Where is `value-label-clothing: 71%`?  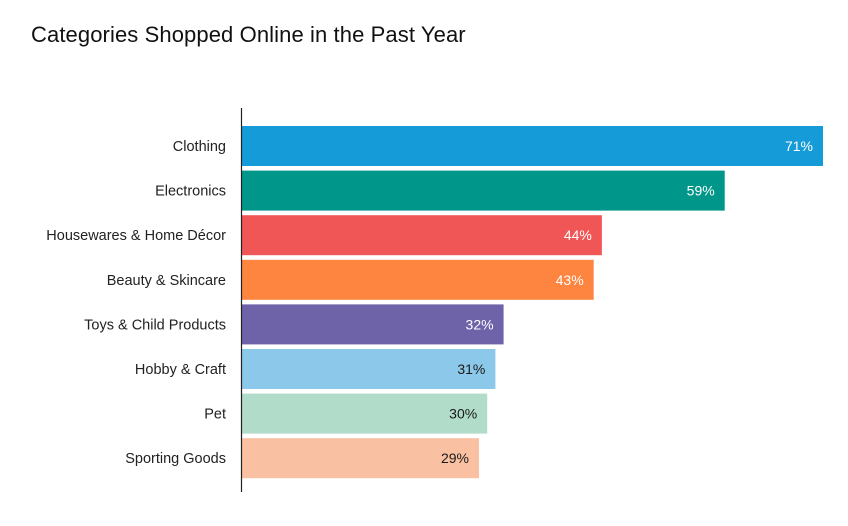 value-label-clothing: 71% is located at coordinates (799, 146).